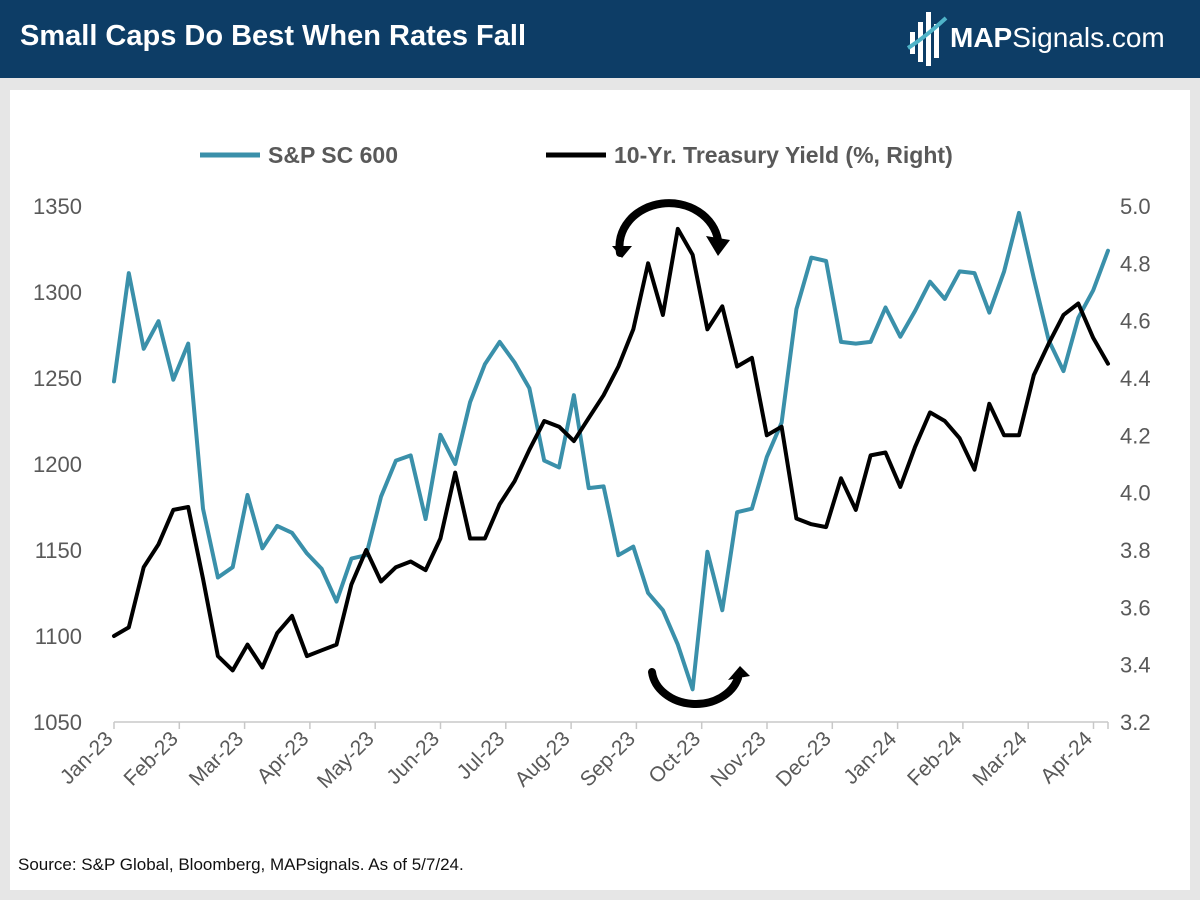 The image size is (1200, 900). I want to click on x-tick-label: Feb-24, so click(935, 759).